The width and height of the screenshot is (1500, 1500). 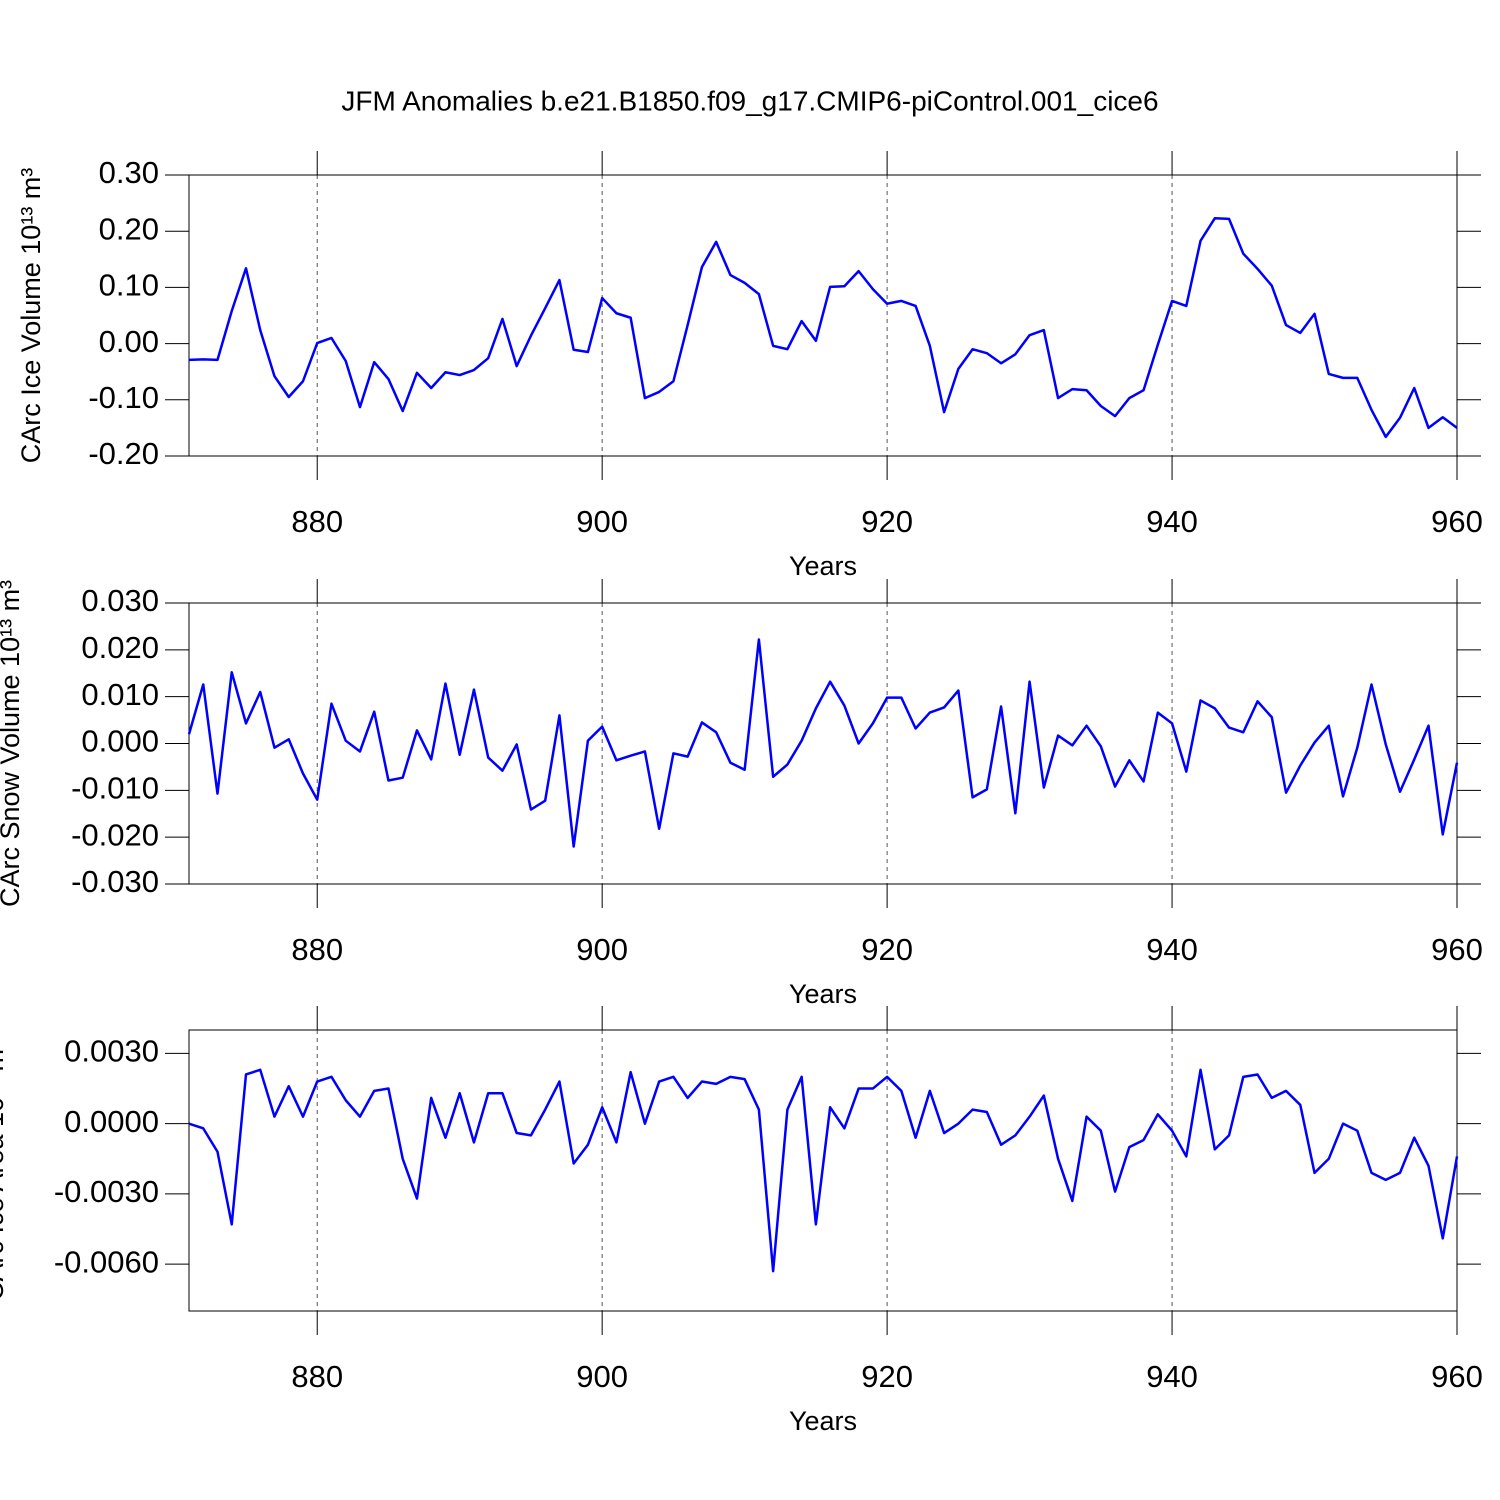 I want to click on y-tick-label: -0.010, so click(x=115, y=788).